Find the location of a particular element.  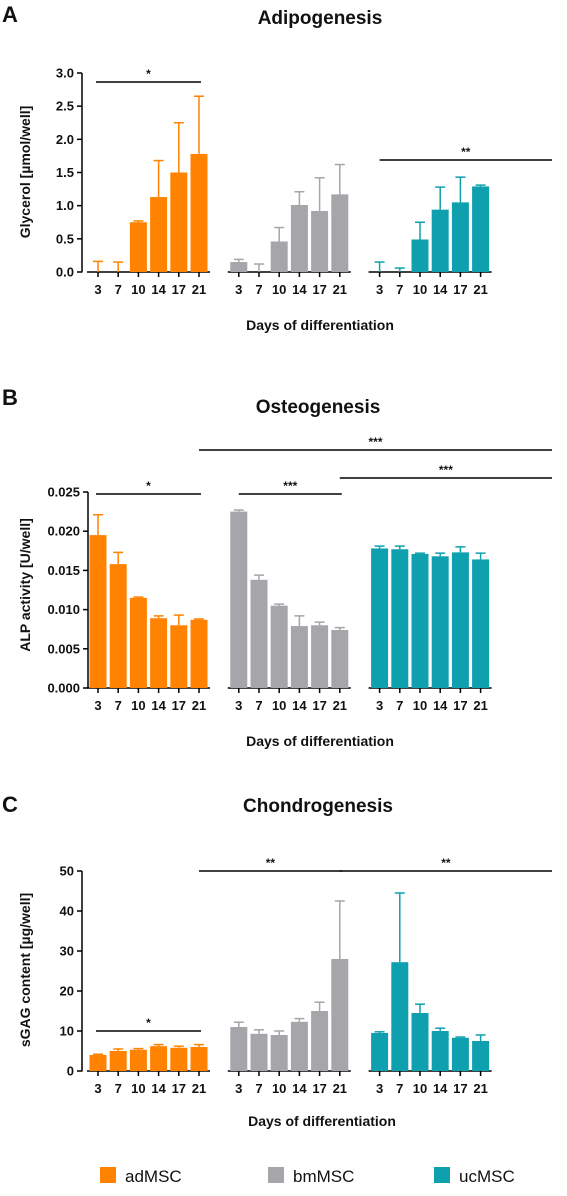

chart-title-chondrogenesis: Chondrogenesis is located at coordinates (318, 806).